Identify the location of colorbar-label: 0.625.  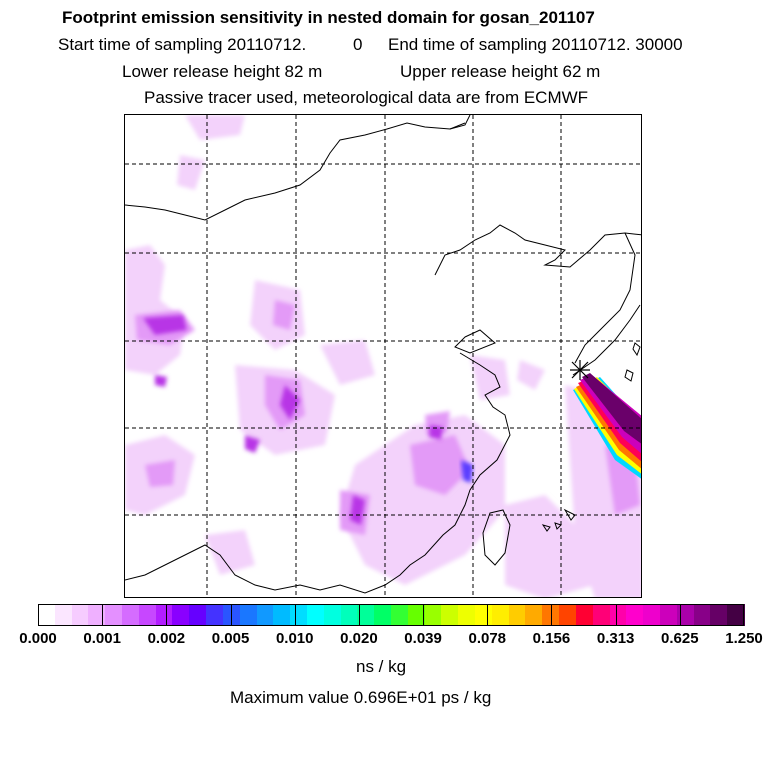
(680, 638).